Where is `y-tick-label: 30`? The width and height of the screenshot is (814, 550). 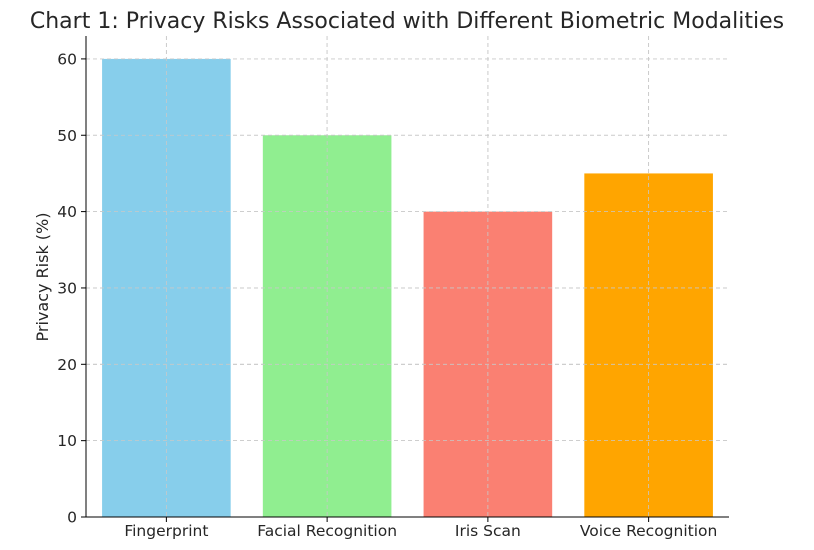
y-tick-label: 30 is located at coordinates (67, 288).